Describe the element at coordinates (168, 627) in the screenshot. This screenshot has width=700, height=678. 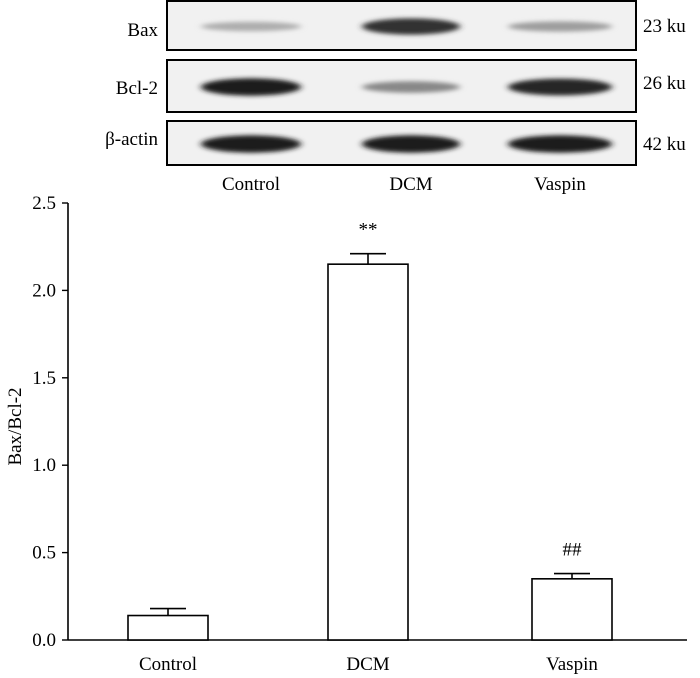
I see `bar-control` at that location.